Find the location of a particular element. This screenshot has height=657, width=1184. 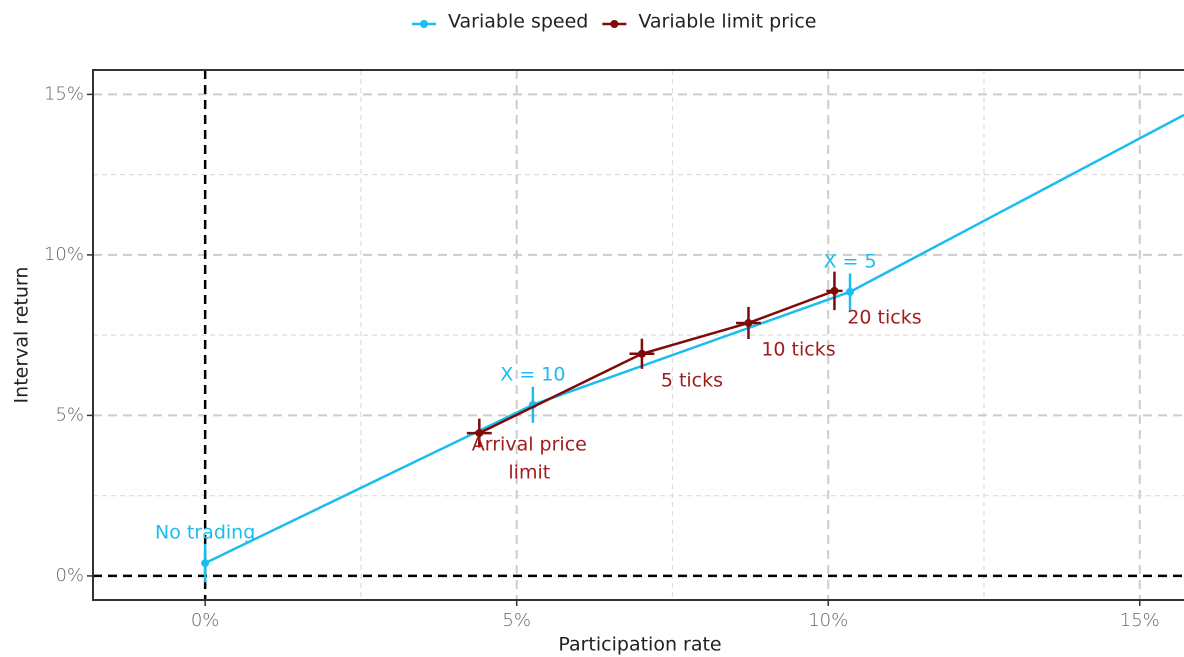

annotation: Arrival price is located at coordinates (529, 445).